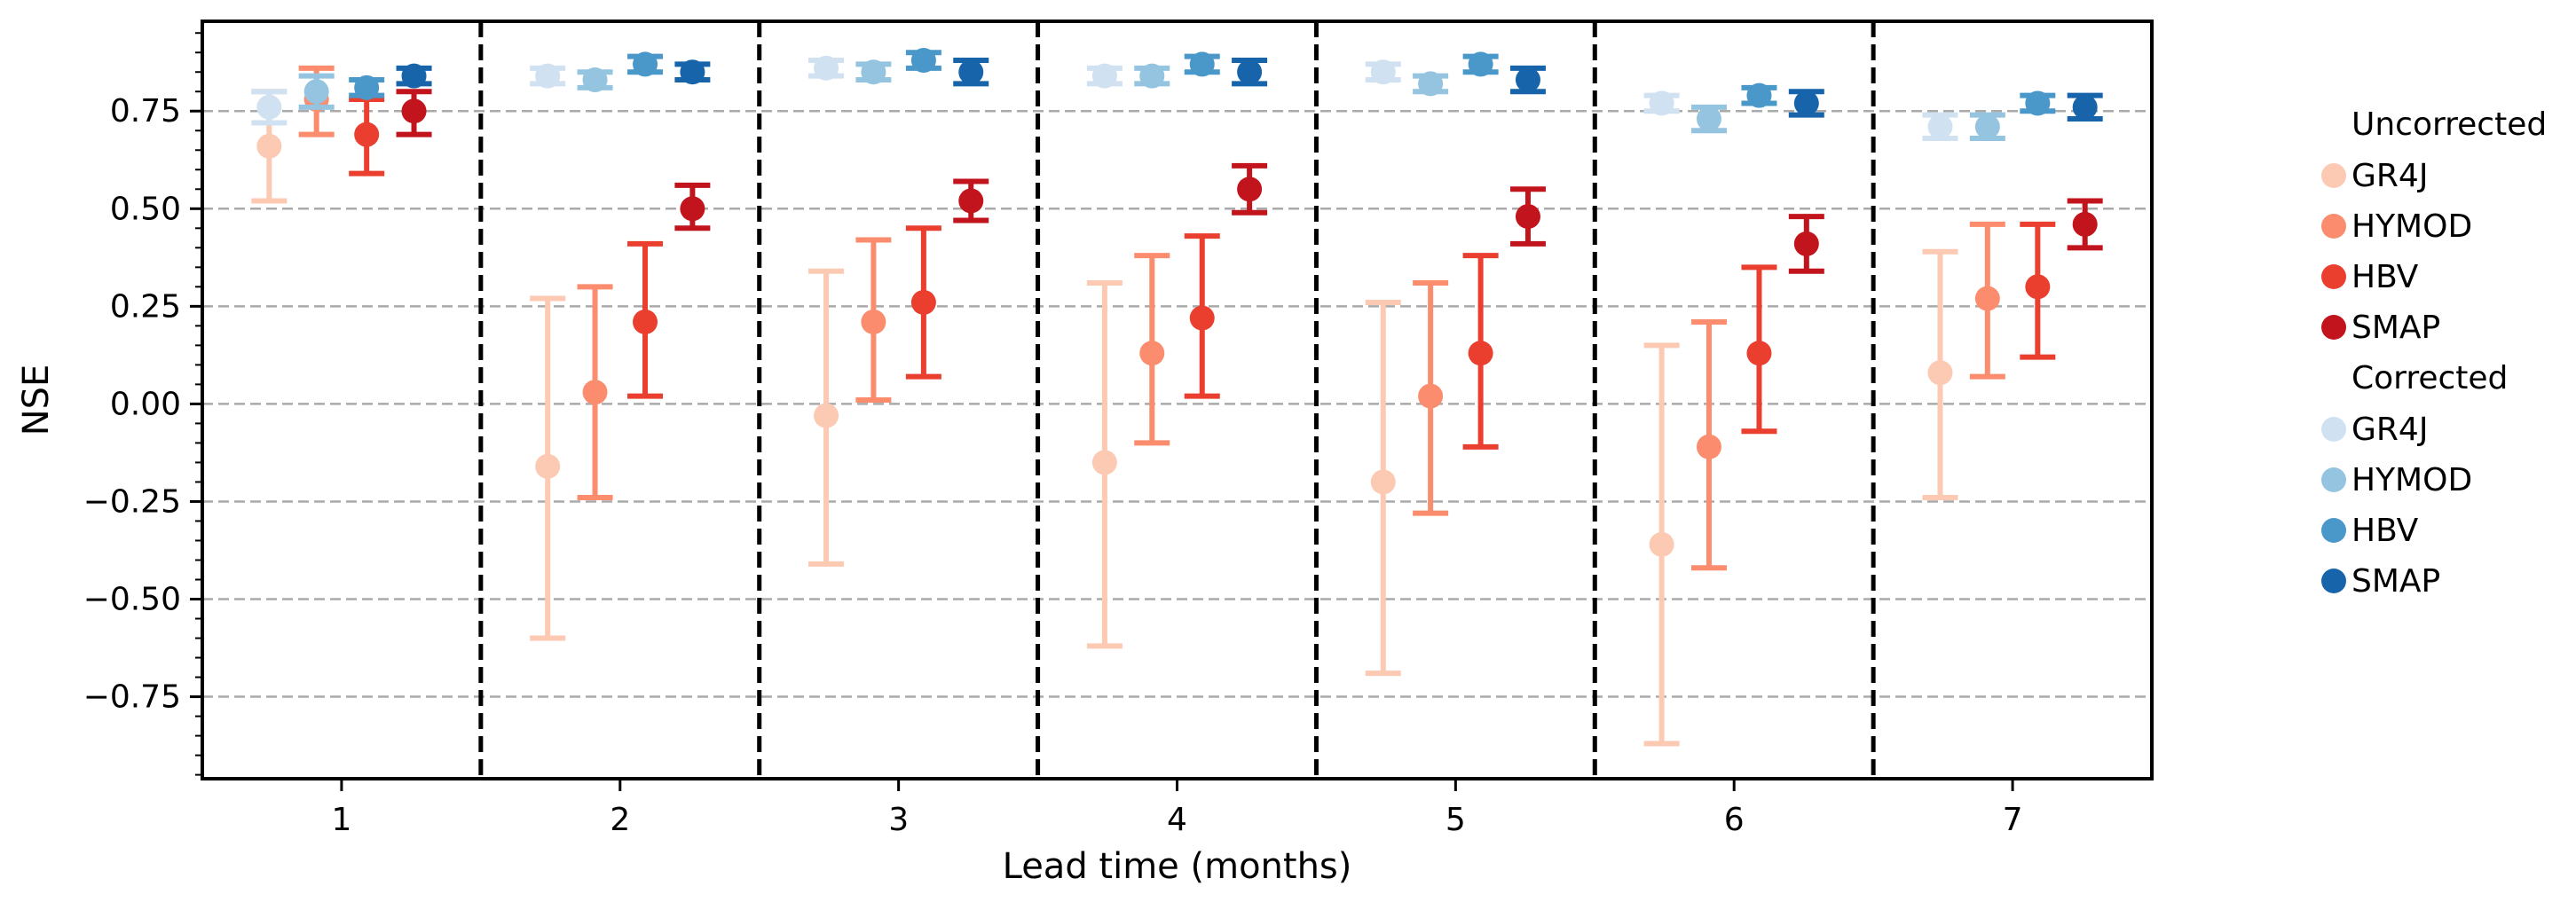  Describe the element at coordinates (36, 400) in the screenshot. I see `y-axis-label: NSE` at that location.